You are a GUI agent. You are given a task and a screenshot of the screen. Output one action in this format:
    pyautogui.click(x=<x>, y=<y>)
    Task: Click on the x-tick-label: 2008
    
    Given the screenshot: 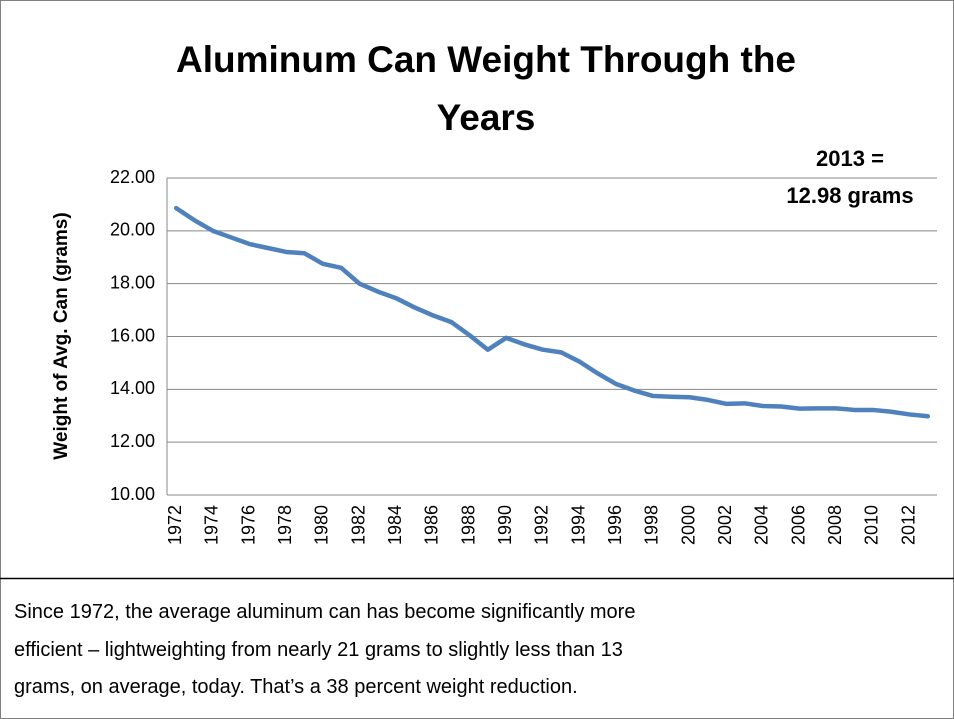 What is the action you would take?
    pyautogui.click(x=835, y=525)
    